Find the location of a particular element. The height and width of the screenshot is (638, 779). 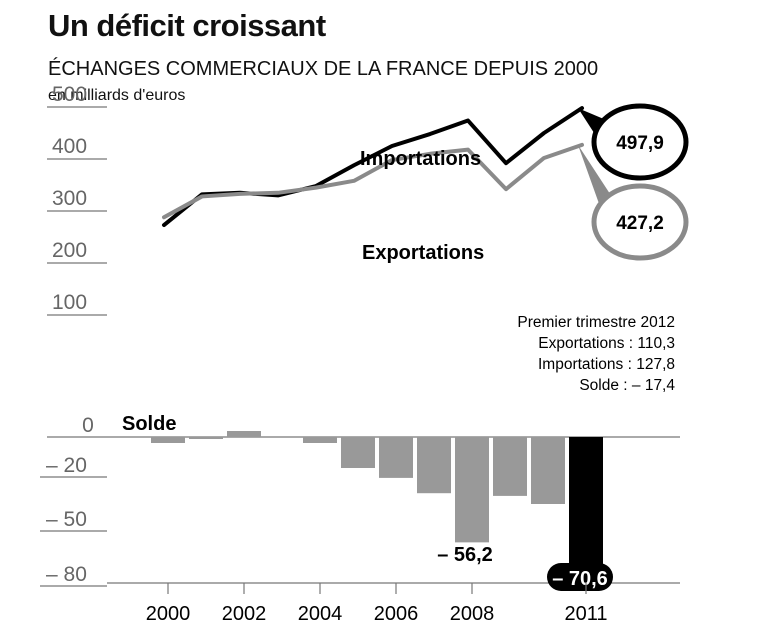

bar-value-label-2008: – 56,2 is located at coordinates (465, 555).